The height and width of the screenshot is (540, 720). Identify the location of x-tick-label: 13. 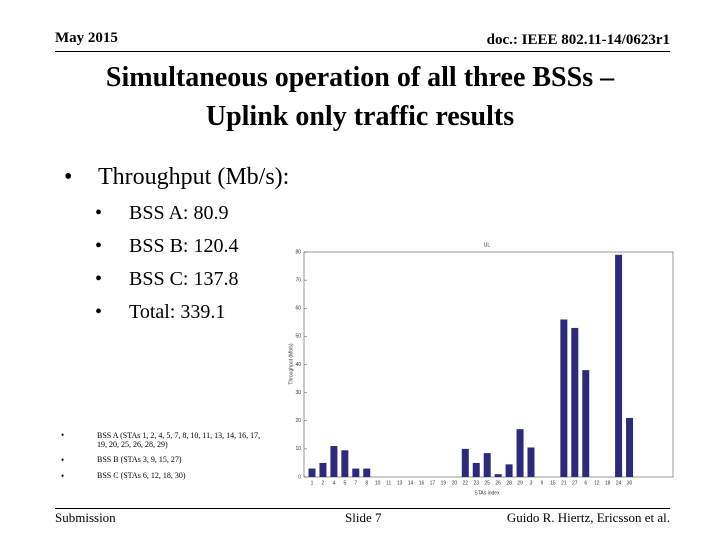
(400, 483).